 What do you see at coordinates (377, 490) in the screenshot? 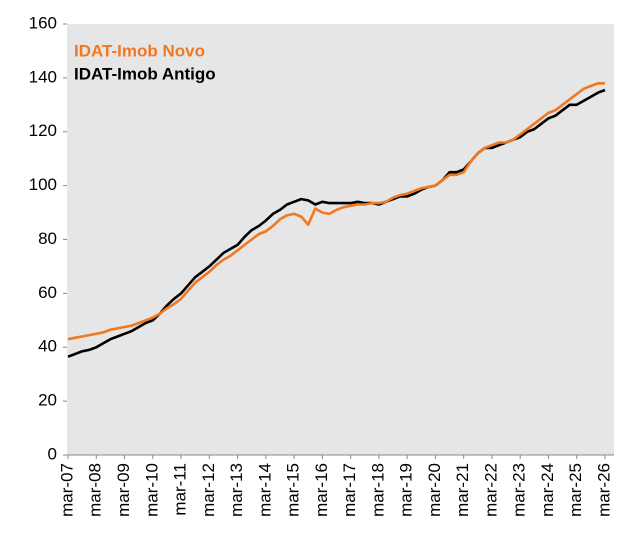
I see `x-tick-label: mar-18` at bounding box center [377, 490].